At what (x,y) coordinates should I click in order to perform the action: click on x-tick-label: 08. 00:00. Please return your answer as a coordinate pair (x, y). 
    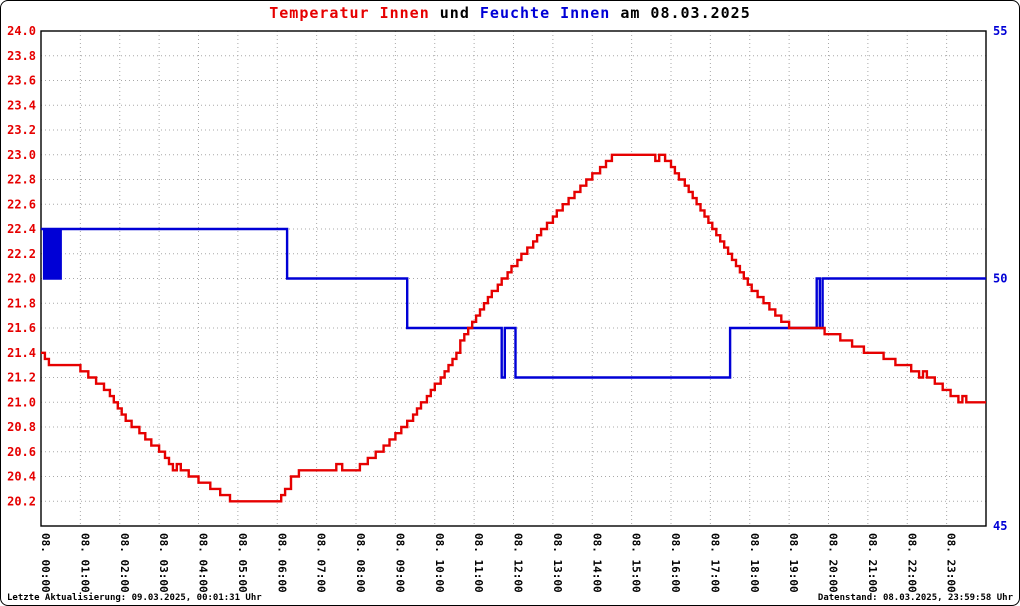
    Looking at the image, I should click on (45, 563).